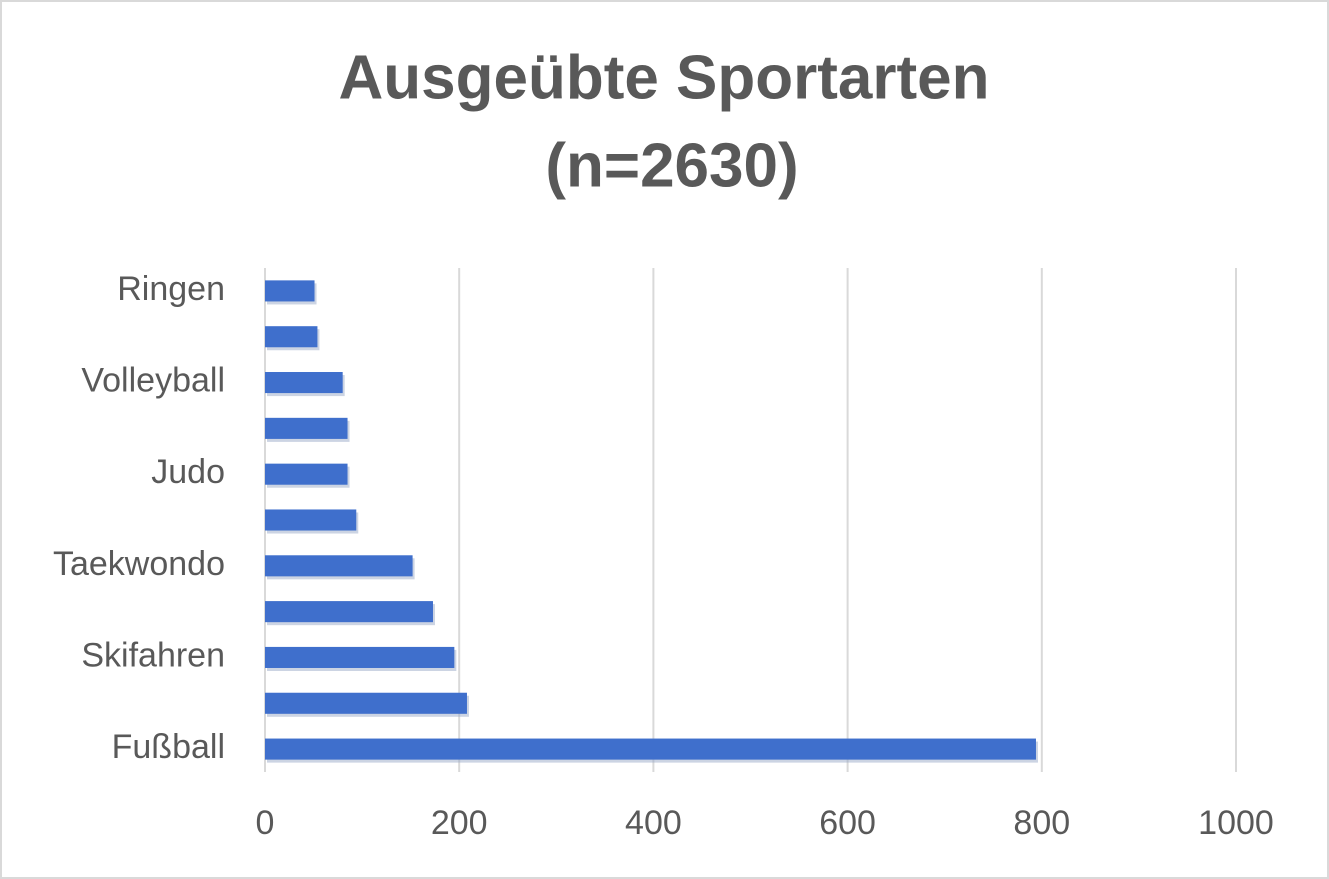 This screenshot has height=879, width=1329. I want to click on chart-title: Ausgeübte Sportarten, so click(663, 77).